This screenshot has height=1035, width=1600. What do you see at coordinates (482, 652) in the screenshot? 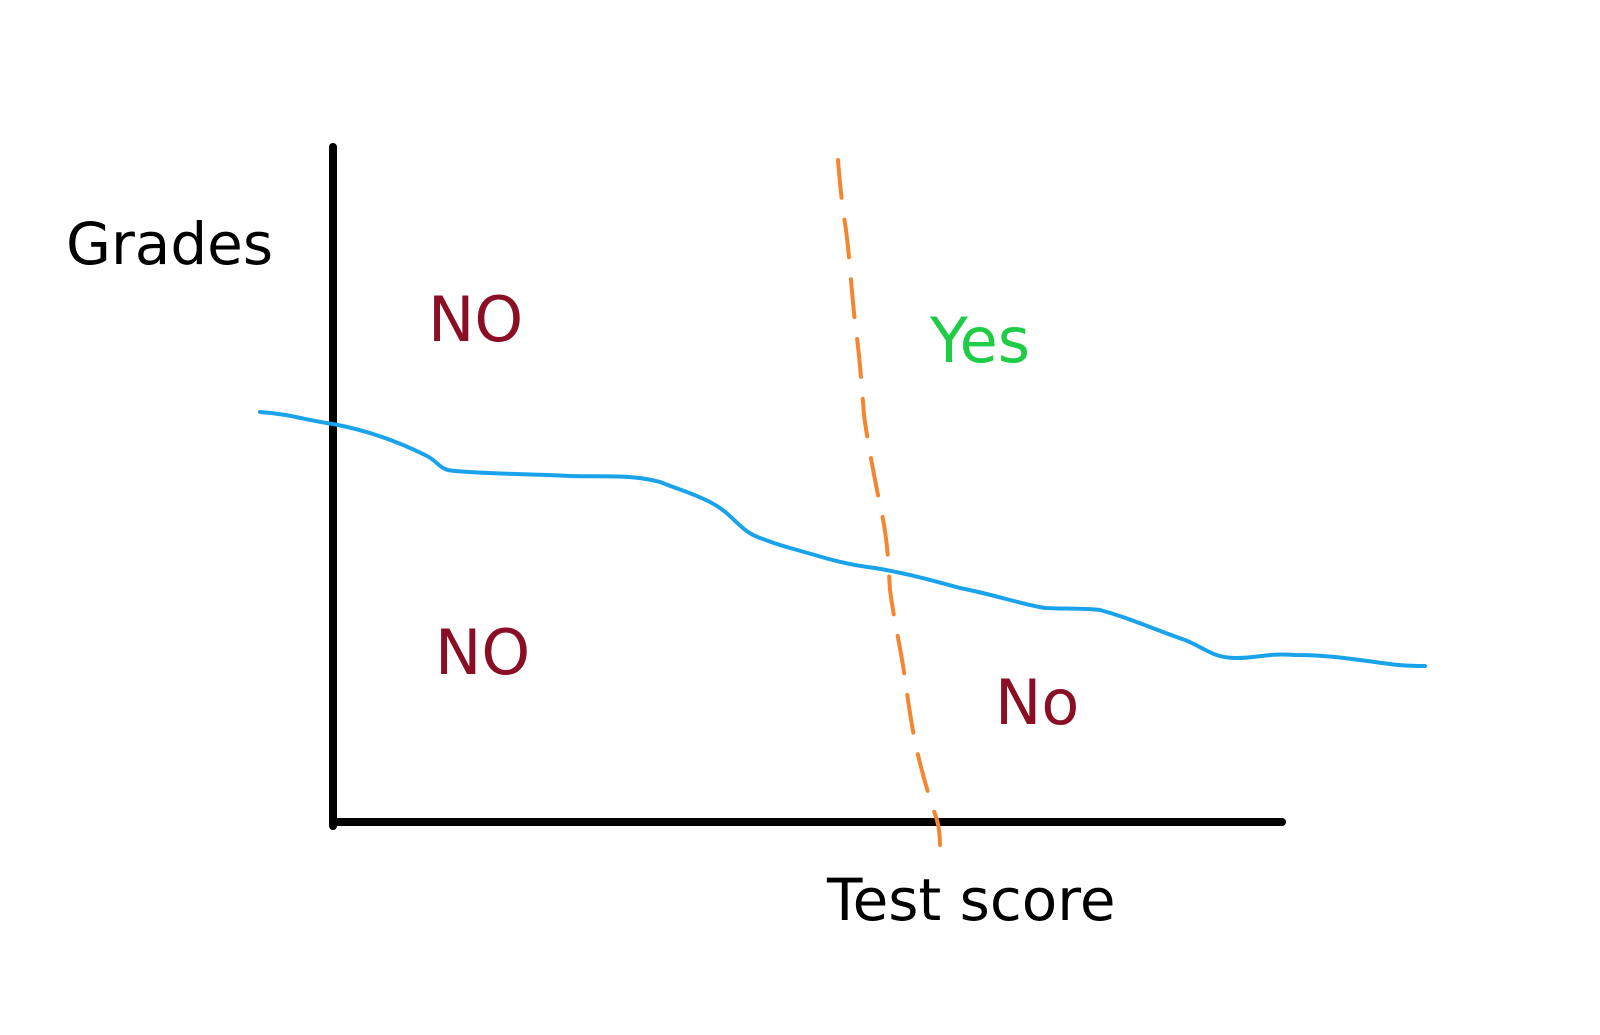
I see `region-label-bottom-left: NO` at bounding box center [482, 652].